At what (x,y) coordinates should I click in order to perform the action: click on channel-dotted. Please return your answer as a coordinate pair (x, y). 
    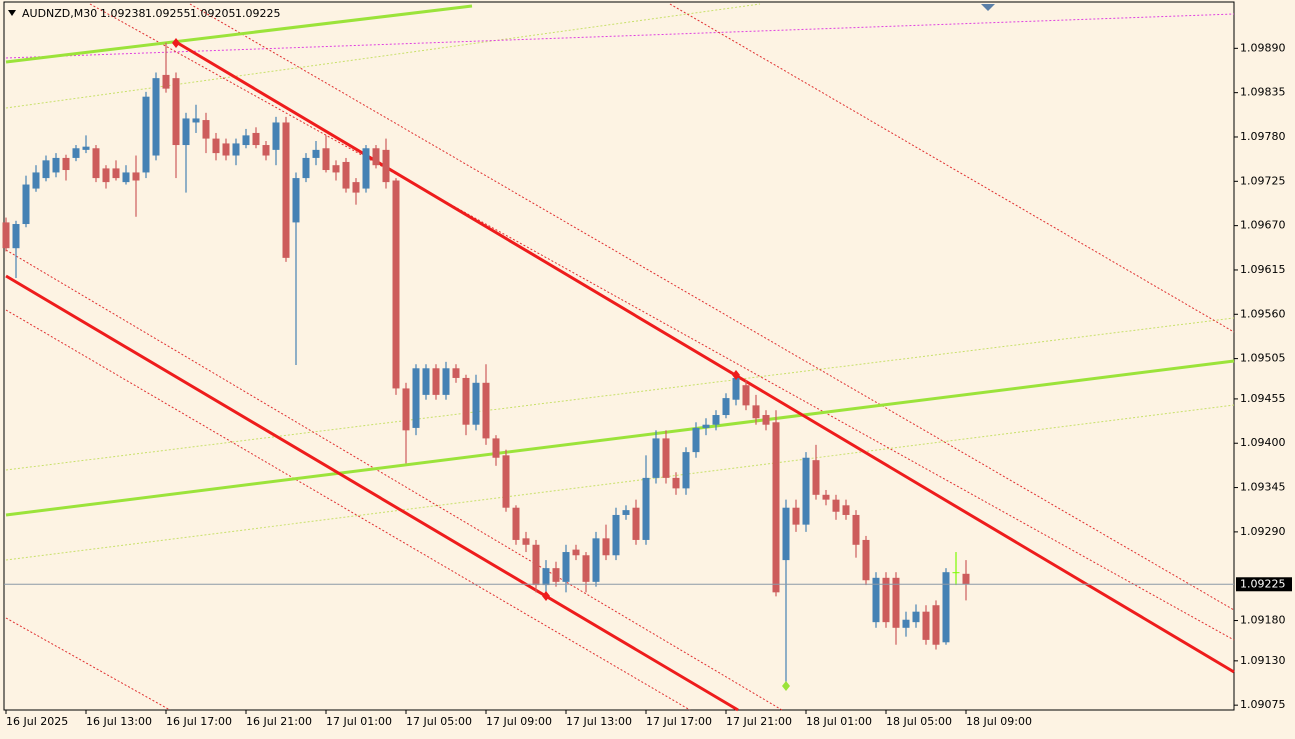
    Looking at the image, I should click on (88, 664).